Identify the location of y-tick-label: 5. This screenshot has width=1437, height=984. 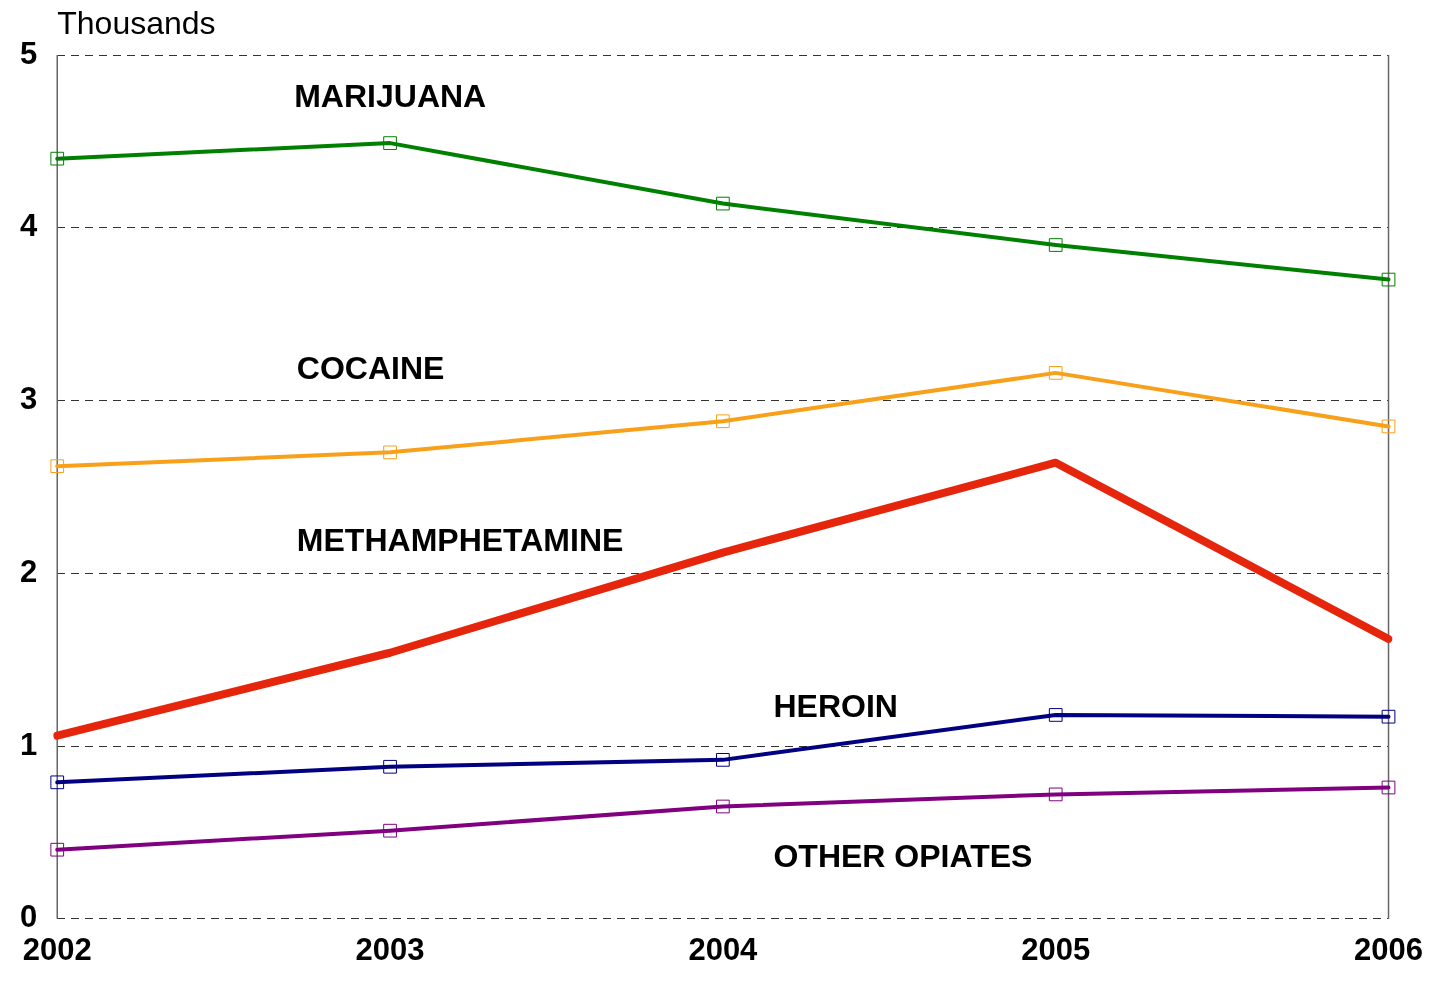
(28, 53).